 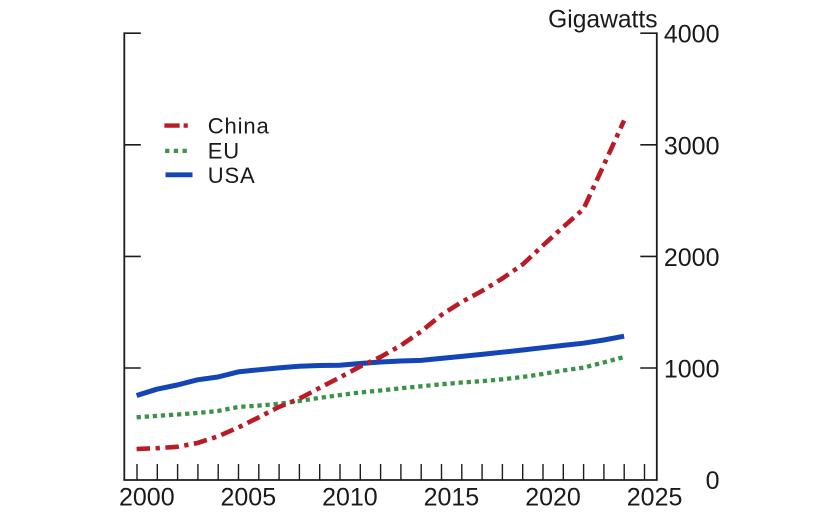 I want to click on svg-text: 2025, so click(x=655, y=498).